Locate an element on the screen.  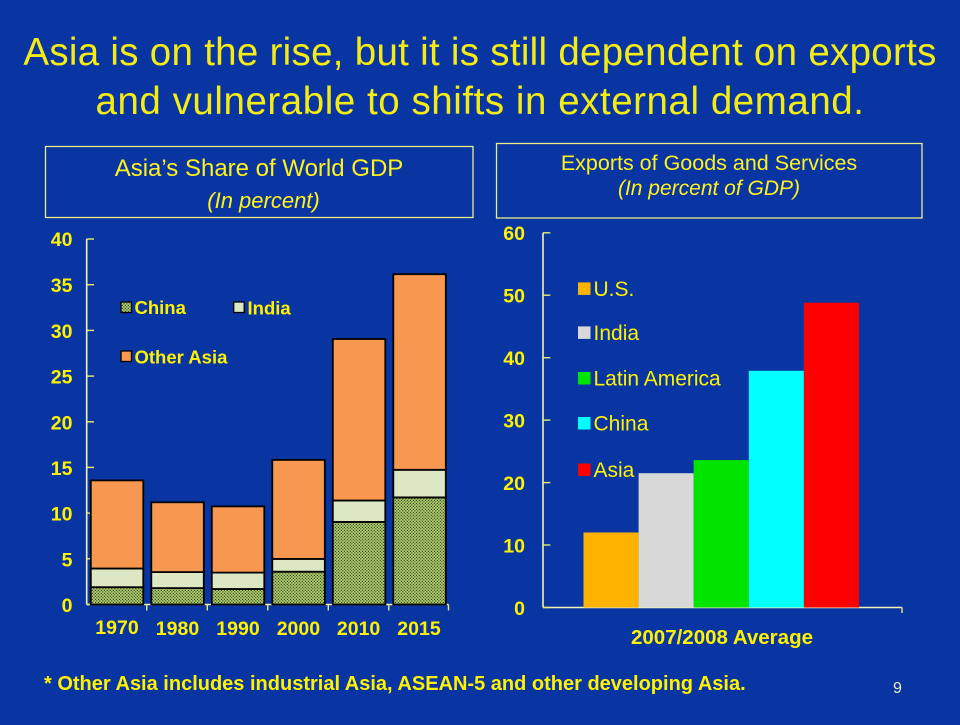
svg-text: Asia is located at coordinates (614, 470).